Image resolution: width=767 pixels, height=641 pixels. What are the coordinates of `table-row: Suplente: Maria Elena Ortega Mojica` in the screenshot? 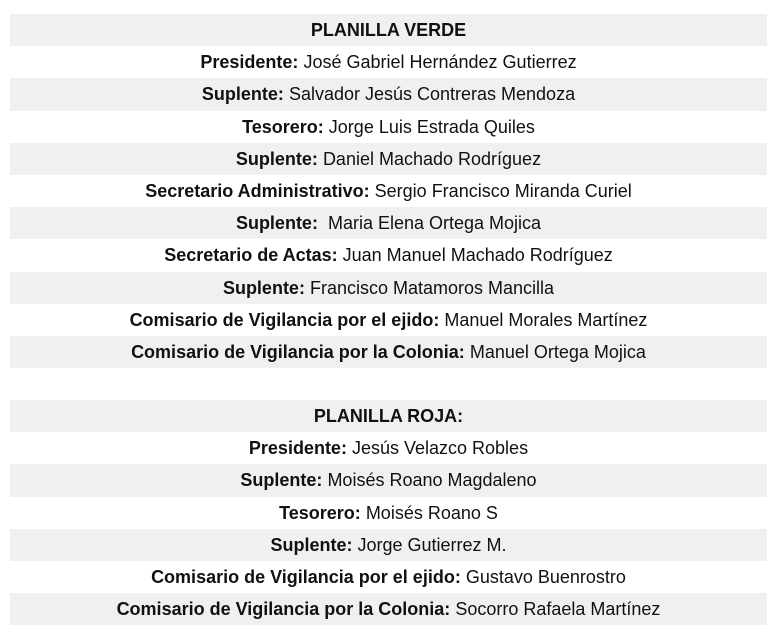 It's located at (388, 223).